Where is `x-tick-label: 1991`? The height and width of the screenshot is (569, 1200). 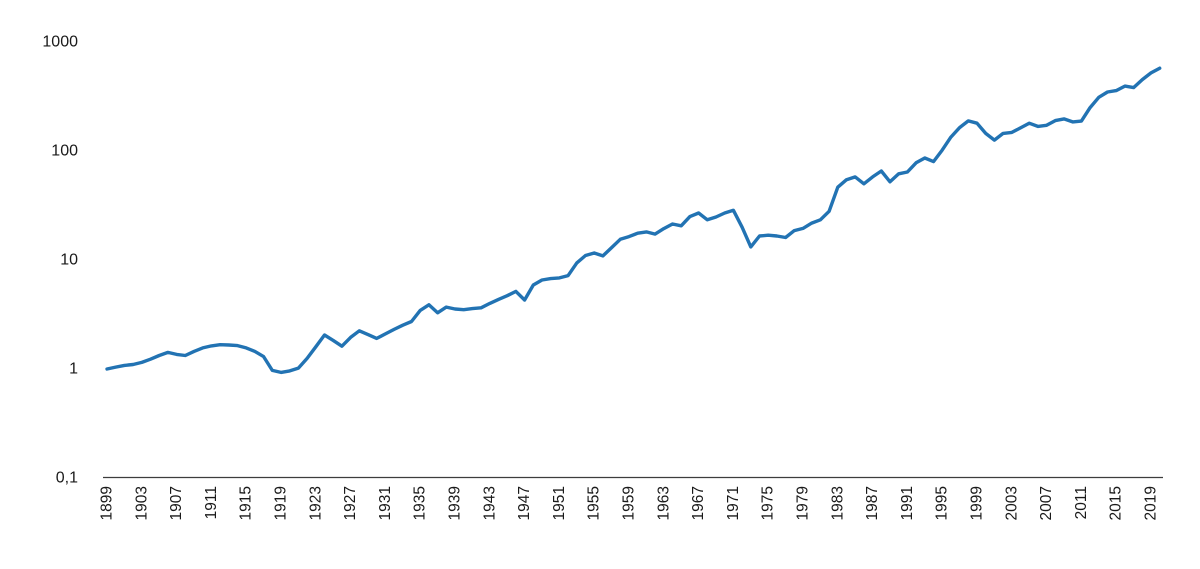
x-tick-label: 1991 is located at coordinates (907, 503).